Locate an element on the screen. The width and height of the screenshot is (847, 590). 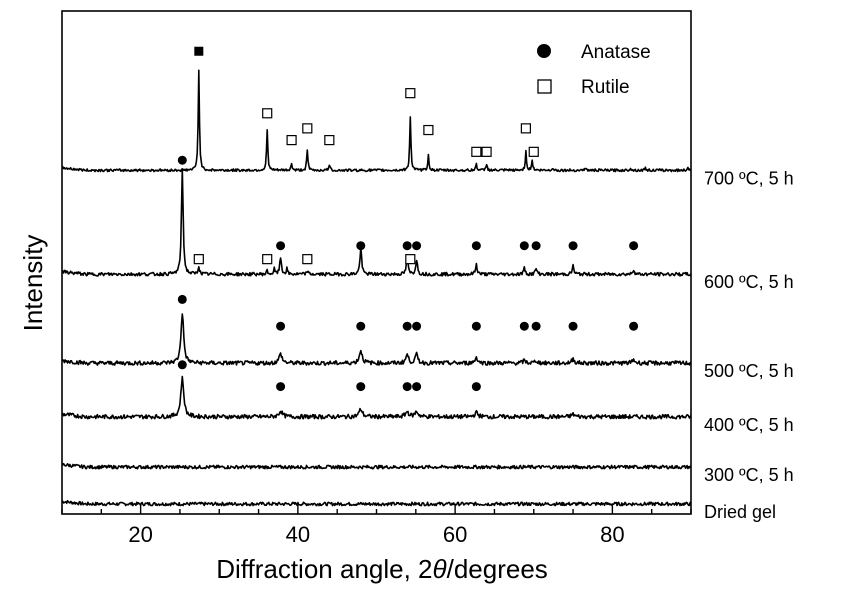
x-tick-label: 40 is located at coordinates (298, 534).